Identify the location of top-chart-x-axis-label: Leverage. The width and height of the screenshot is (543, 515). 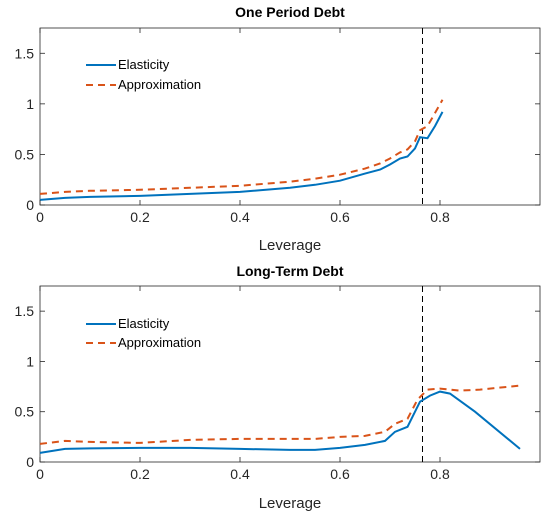
(290, 245).